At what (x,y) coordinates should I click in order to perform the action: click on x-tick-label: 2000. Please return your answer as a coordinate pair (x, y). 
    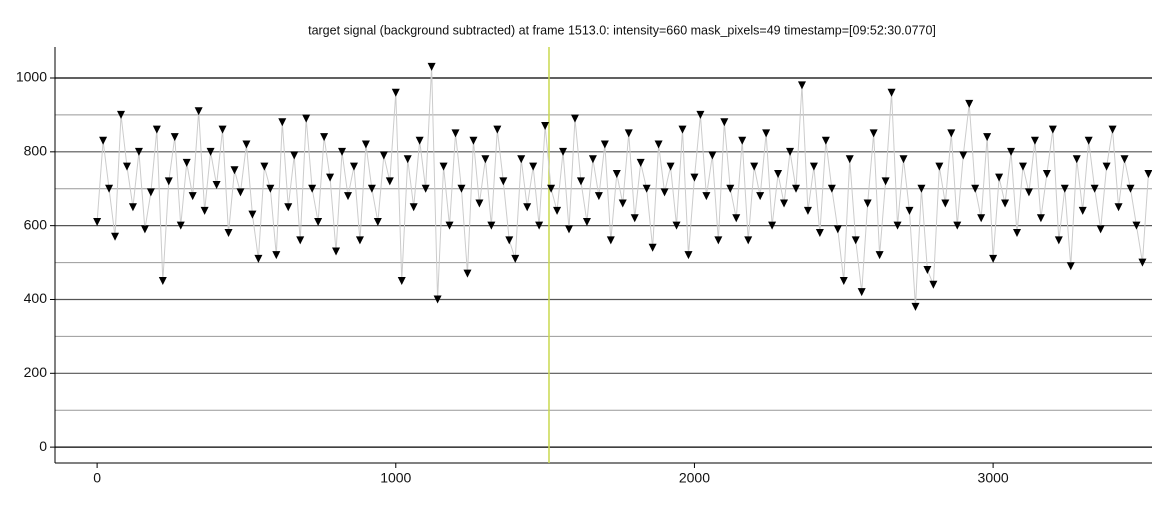
    Looking at the image, I should click on (694, 478).